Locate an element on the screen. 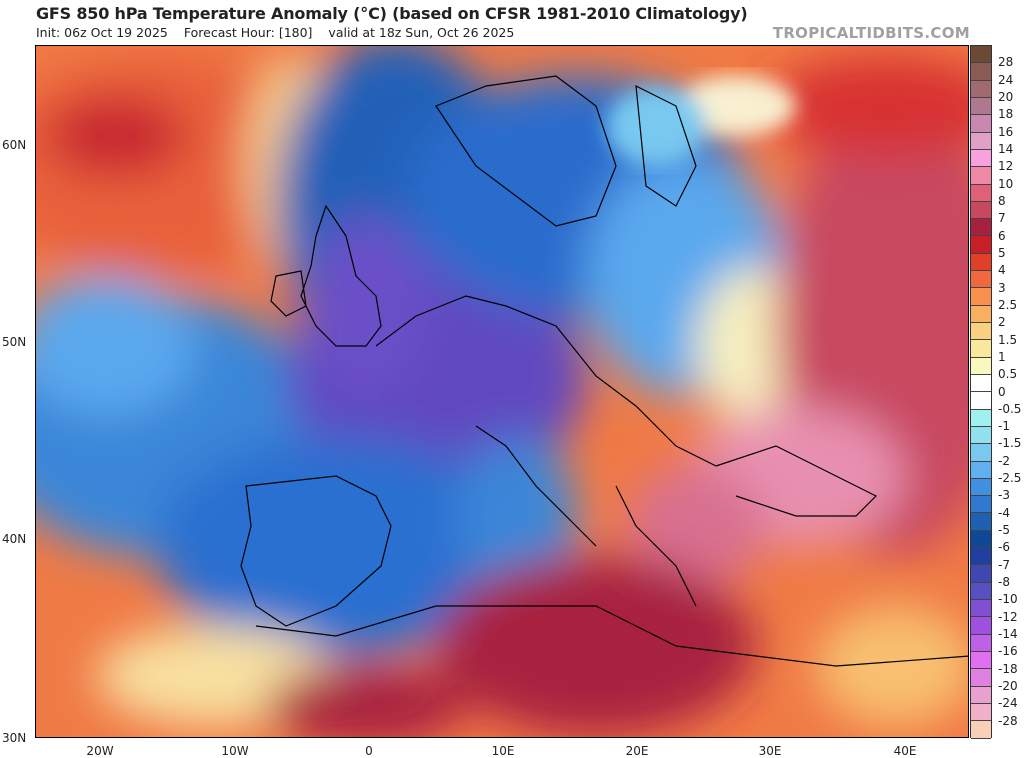  colorbar is located at coordinates (981, 392).